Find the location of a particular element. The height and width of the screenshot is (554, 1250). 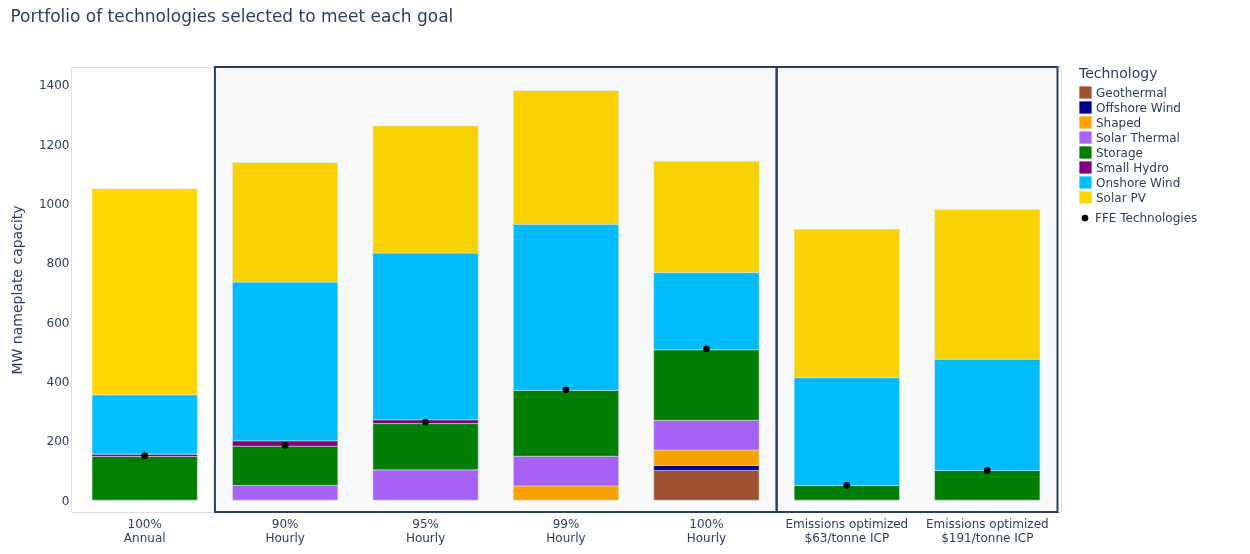

chart-title: Portfolio of technologies selected to meet each goal is located at coordinates (232, 16).